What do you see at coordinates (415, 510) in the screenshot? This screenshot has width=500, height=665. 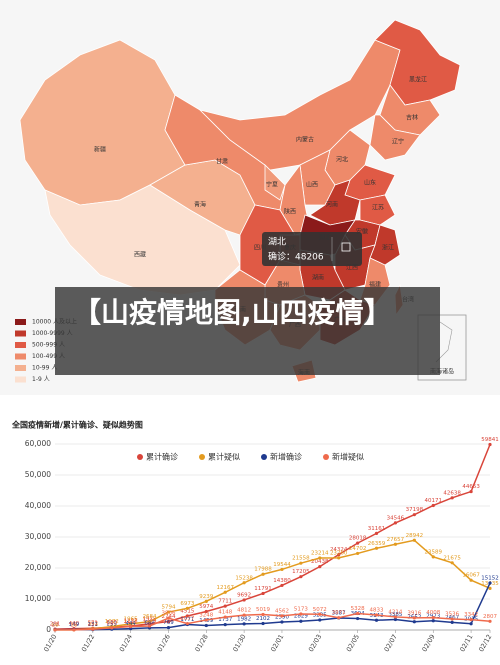 I see `data-label: 37198` at bounding box center [415, 510].